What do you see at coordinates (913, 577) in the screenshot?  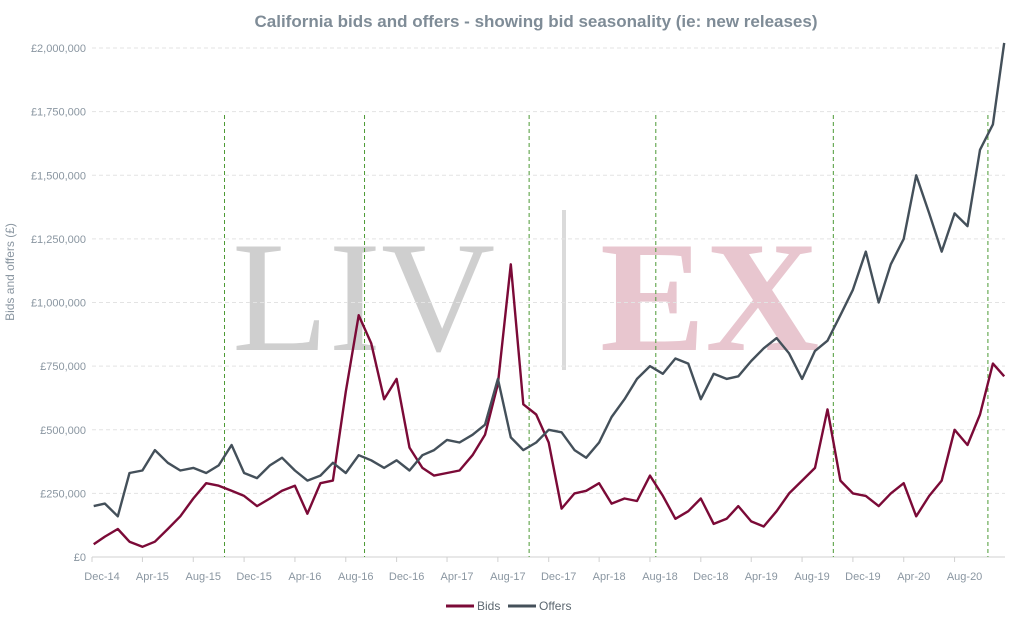 I see `x-tick-label: Apr-20` at bounding box center [913, 577].